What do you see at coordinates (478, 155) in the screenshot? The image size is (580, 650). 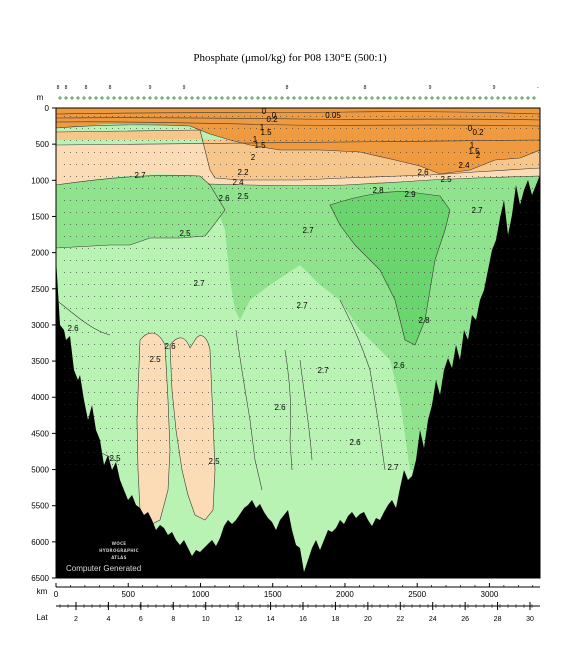 I see `contour-label: 2` at bounding box center [478, 155].